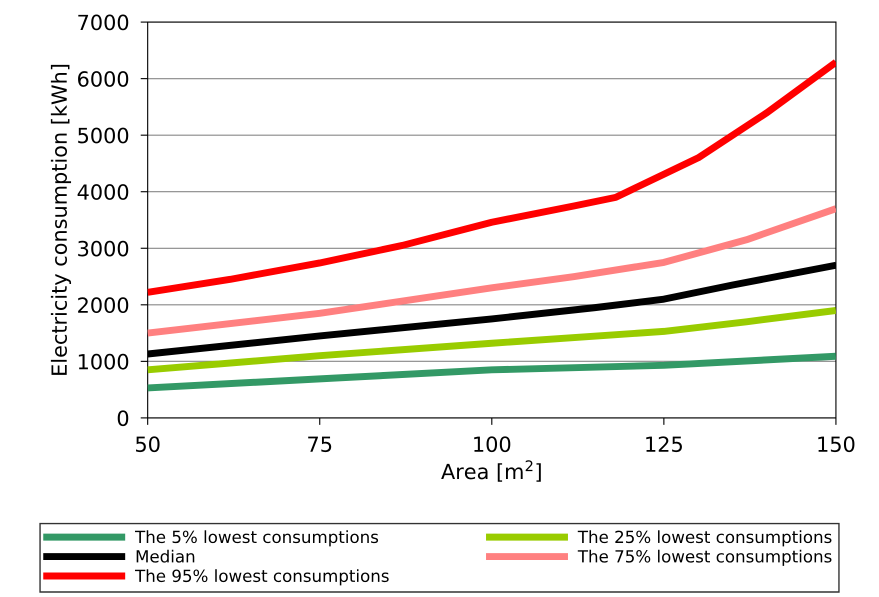  What do you see at coordinates (836, 444) in the screenshot?
I see `x-tick-label: 150` at bounding box center [836, 444].